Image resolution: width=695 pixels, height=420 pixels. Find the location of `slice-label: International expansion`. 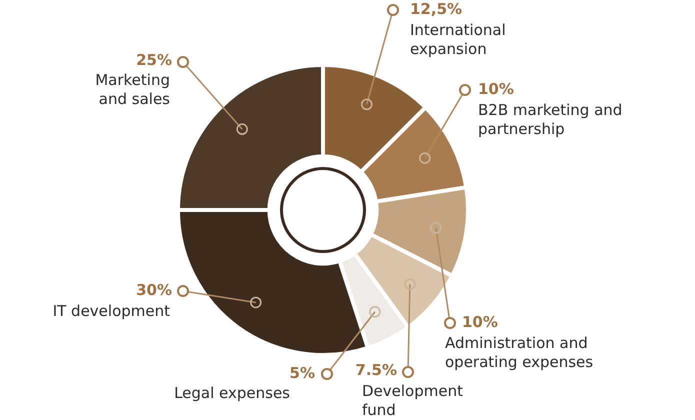

slice-label: International expansion is located at coordinates (458, 39).